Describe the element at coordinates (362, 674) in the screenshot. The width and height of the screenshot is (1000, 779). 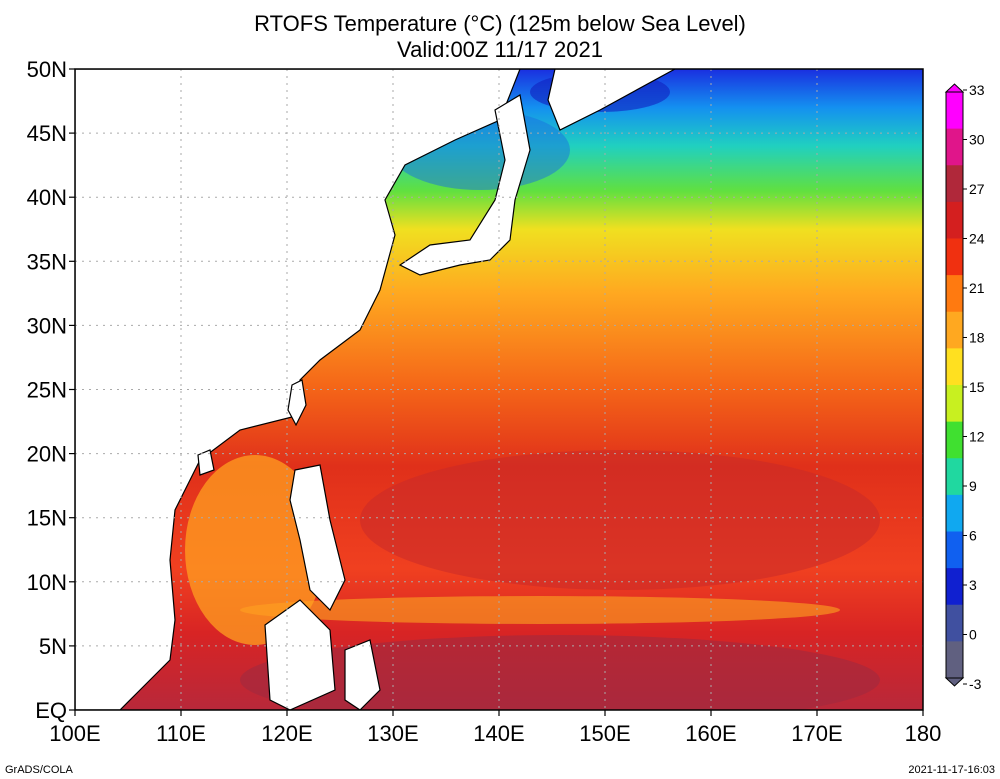
I see `maritime-islands` at that location.